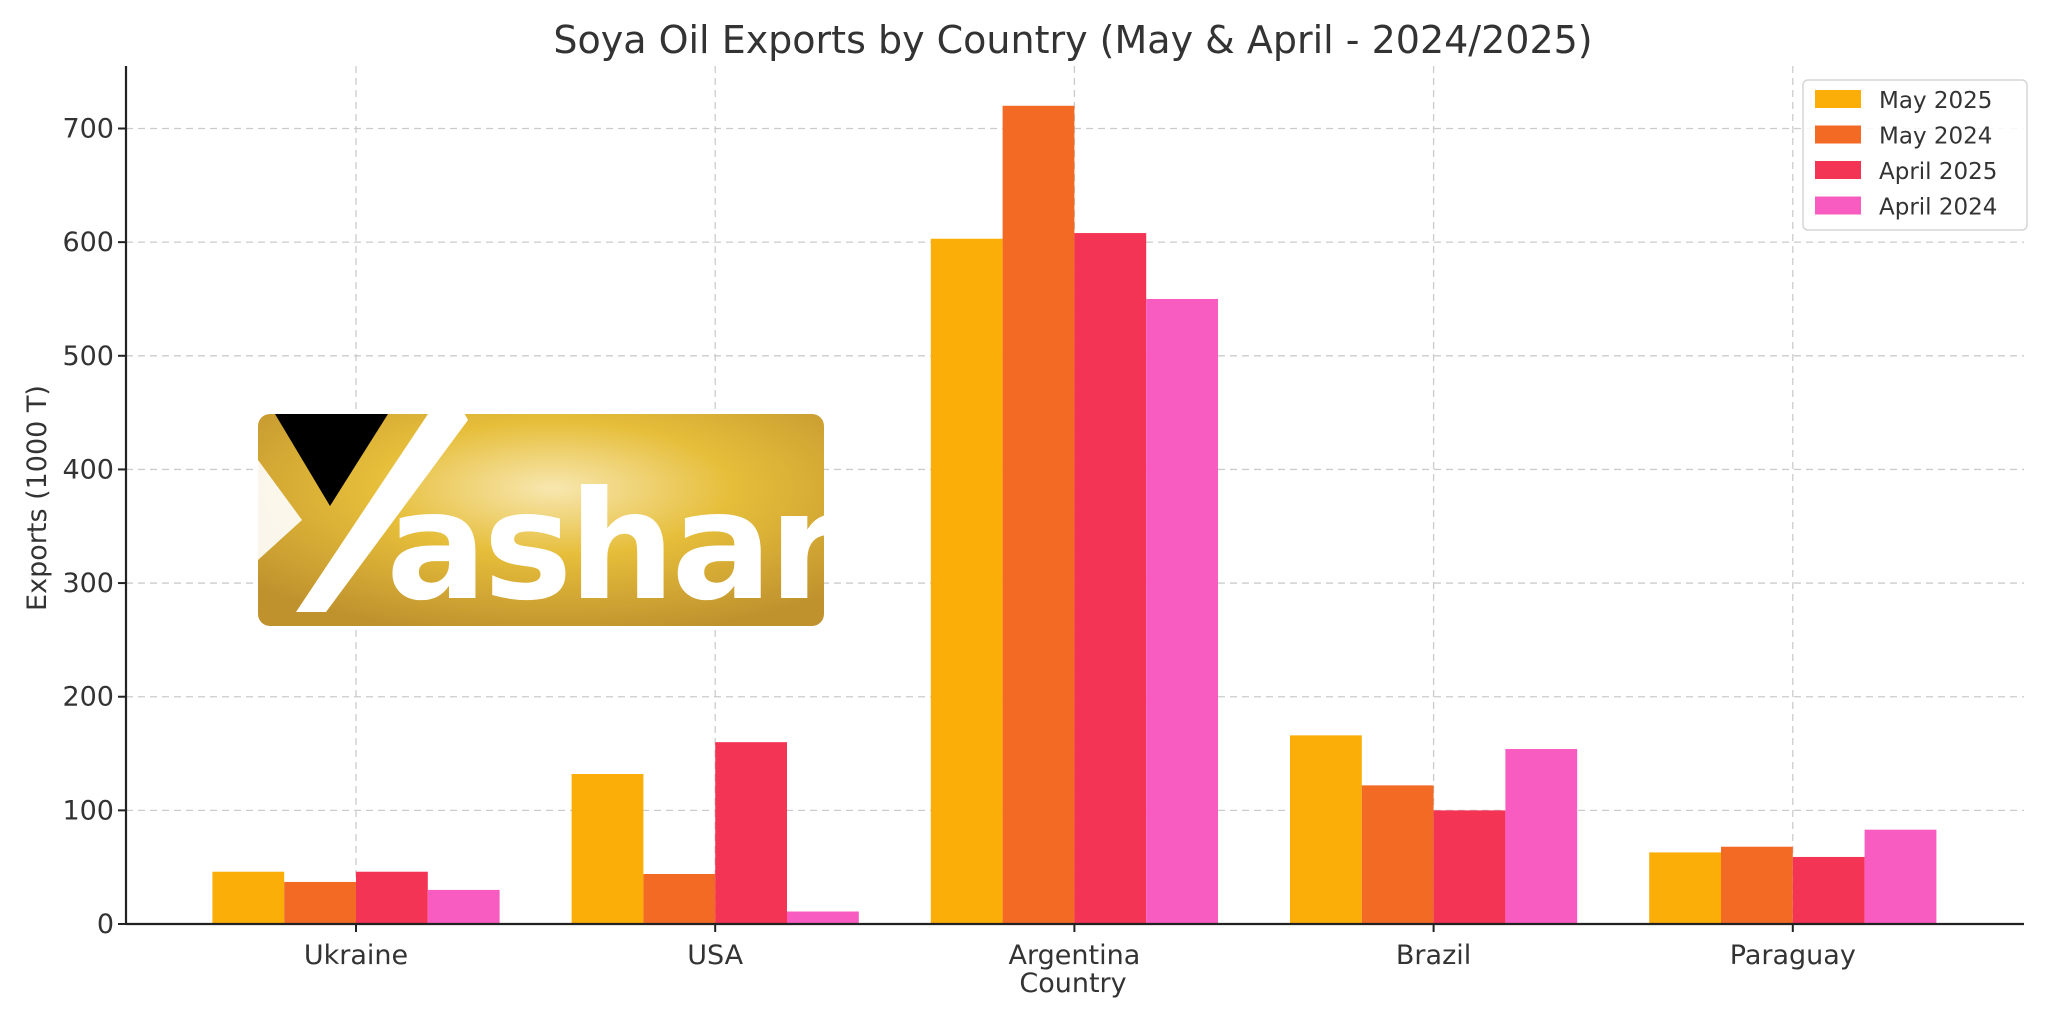  I want to click on y-tick-label: 200, so click(88, 697).